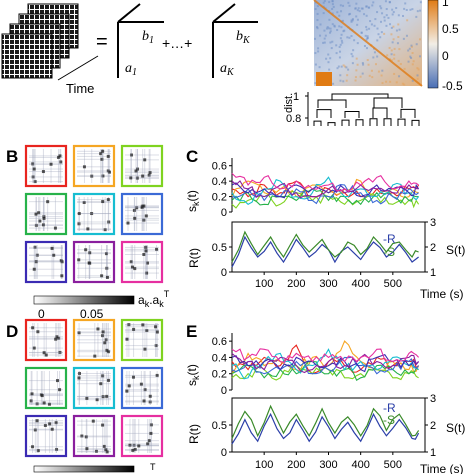 This screenshot has width=474, height=474. I want to click on panel-c-bottom-ylabel-right: S(t), so click(455, 250).